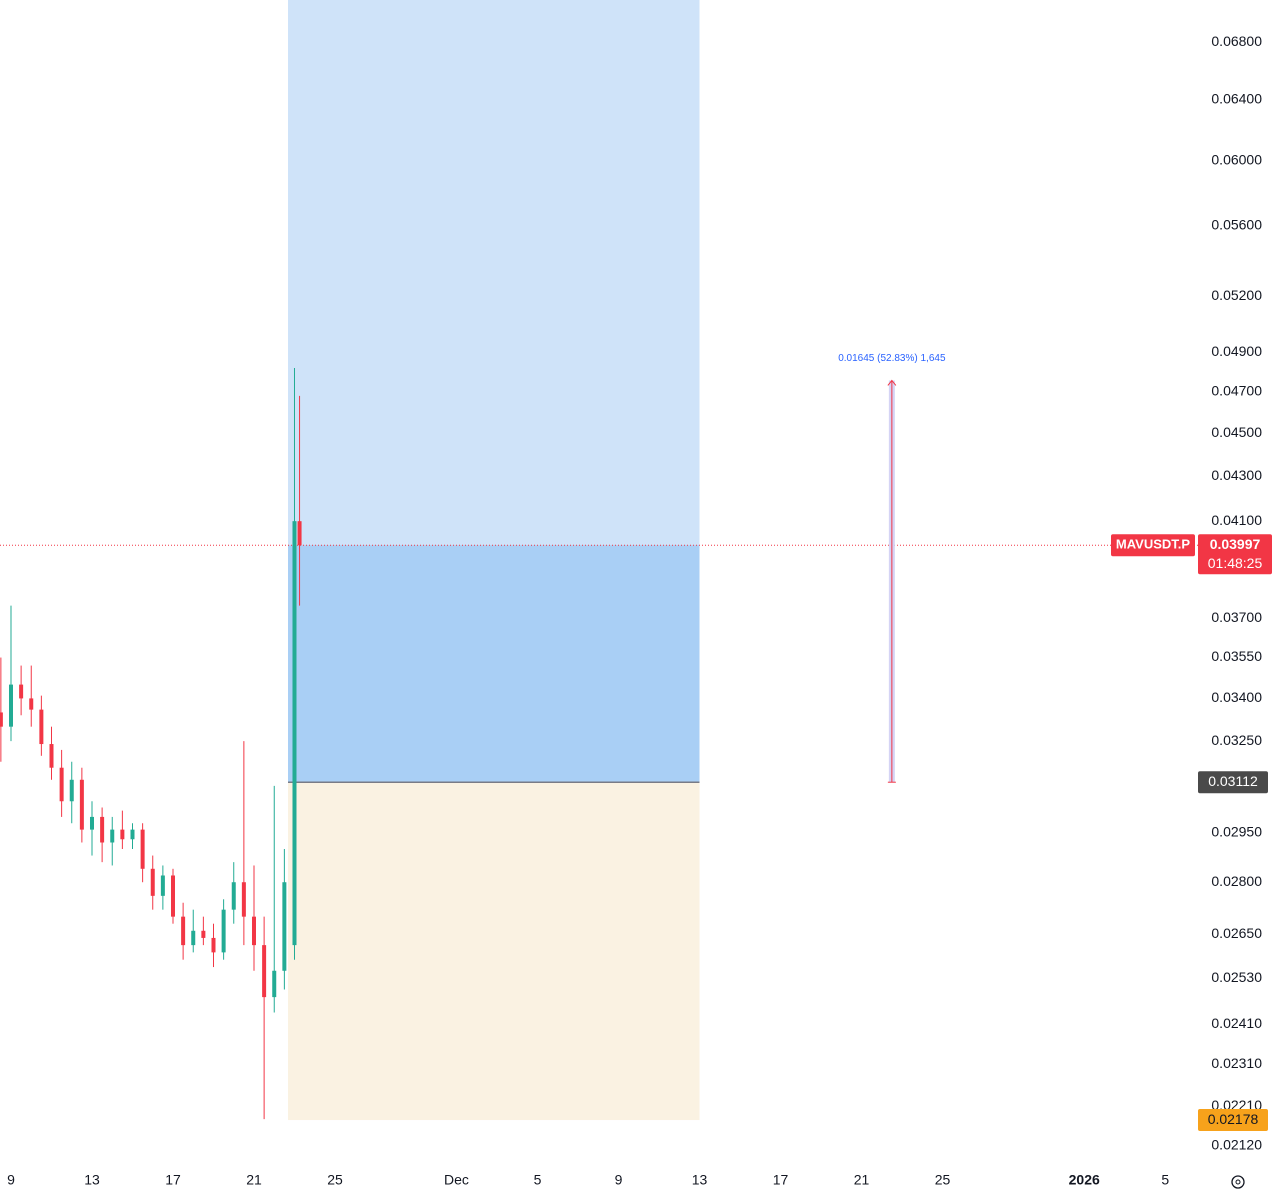 The image size is (1280, 1195). I want to click on stop-badge, so click(1233, 1120).